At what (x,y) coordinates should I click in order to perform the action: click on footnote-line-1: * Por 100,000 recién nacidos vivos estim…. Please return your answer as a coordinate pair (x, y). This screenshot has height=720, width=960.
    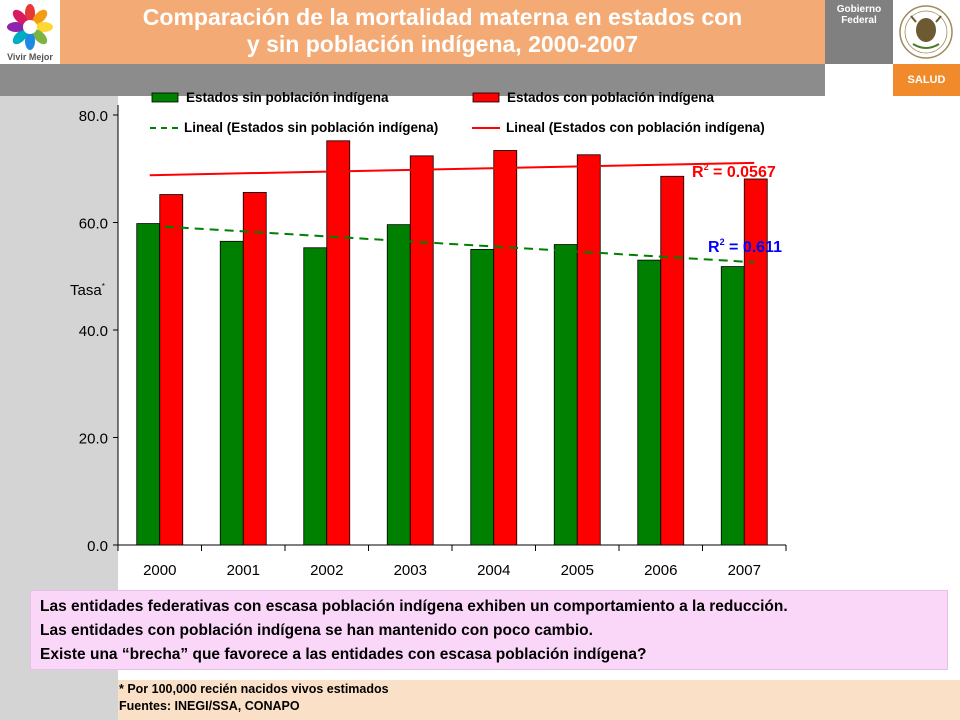
    Looking at the image, I should click on (254, 689).